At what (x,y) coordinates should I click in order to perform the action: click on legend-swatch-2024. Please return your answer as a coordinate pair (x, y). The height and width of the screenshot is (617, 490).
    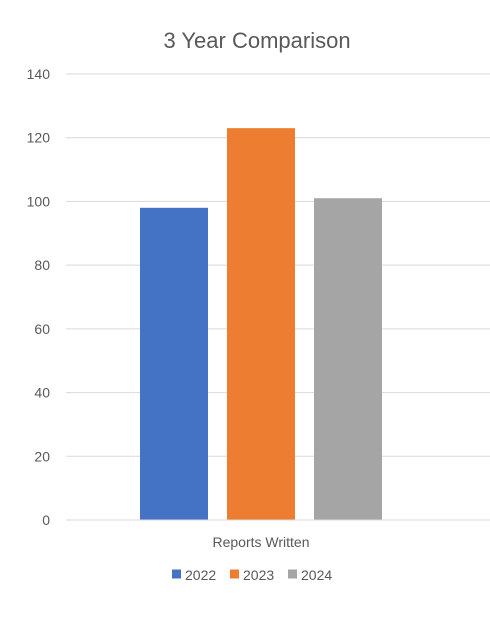
    Looking at the image, I should click on (292, 574).